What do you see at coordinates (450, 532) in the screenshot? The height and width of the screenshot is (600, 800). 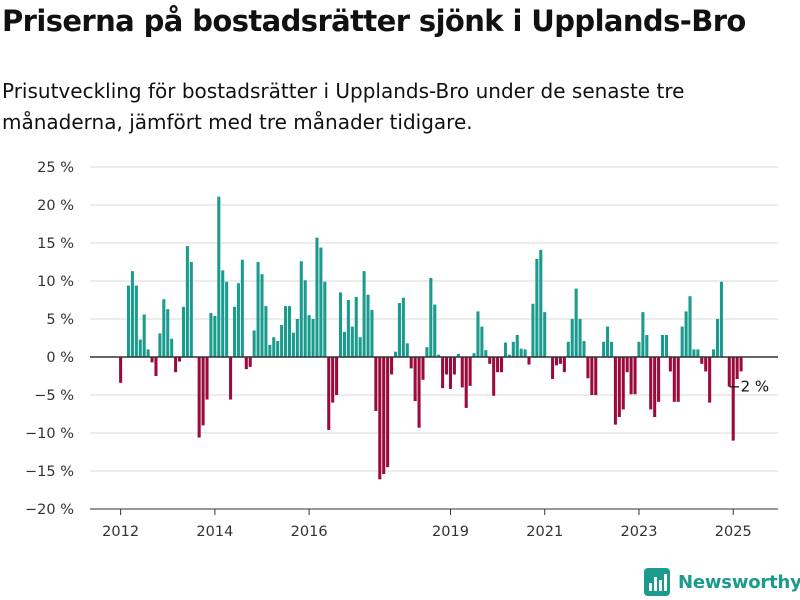 I see `x-tick-label: 2019` at bounding box center [450, 532].